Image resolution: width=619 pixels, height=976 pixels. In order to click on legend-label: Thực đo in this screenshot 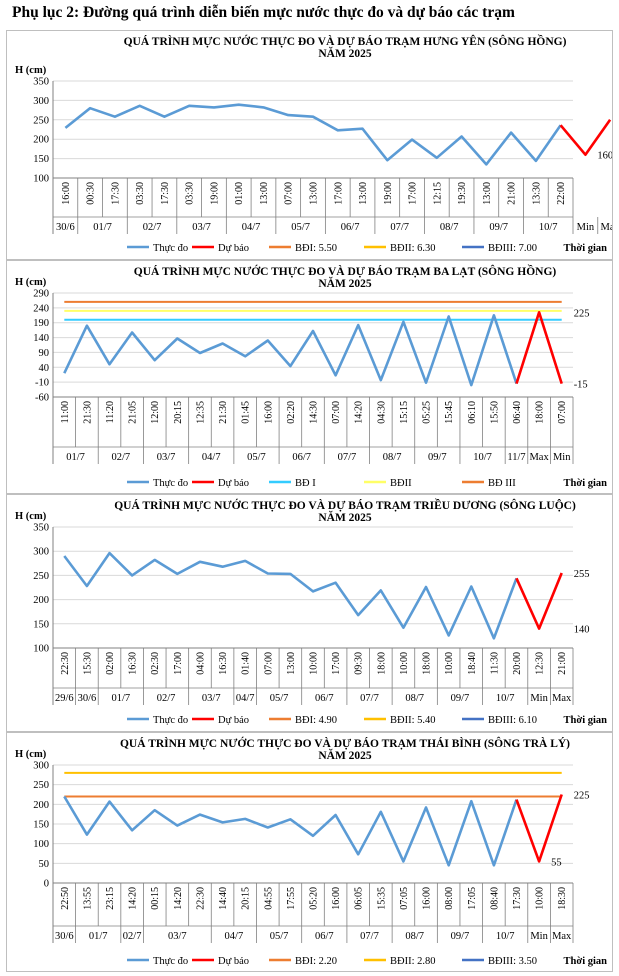, I will do `click(170, 483)`.